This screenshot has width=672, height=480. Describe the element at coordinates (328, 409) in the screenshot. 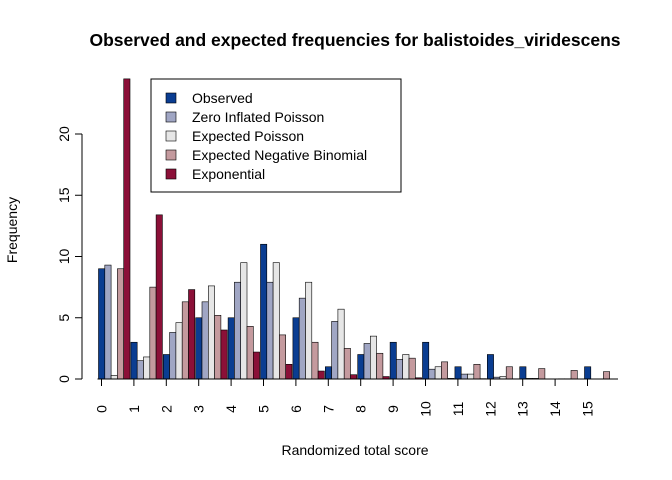

I see `x-tick-label: 7` at that location.